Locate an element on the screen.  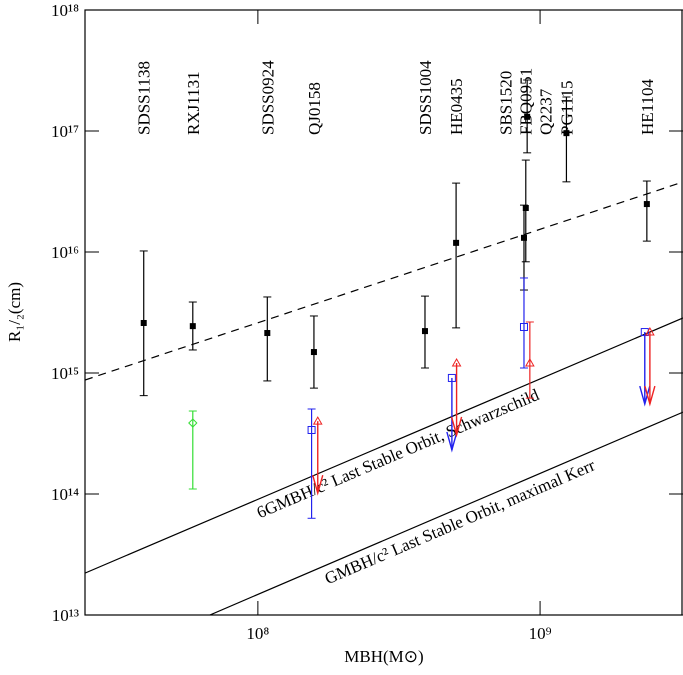
x-tick-label: 10⁸ is located at coordinates (257, 633).